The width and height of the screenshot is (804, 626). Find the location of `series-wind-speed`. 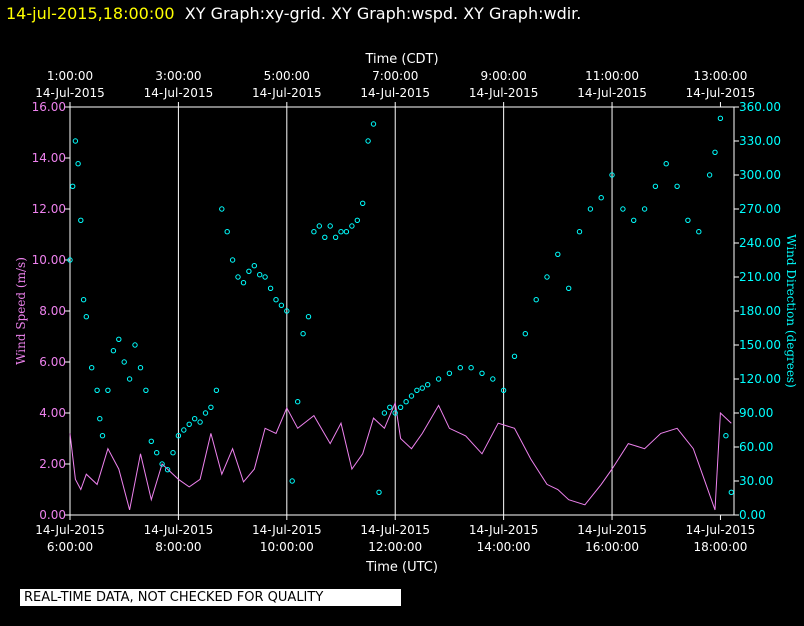

series-wind-speed is located at coordinates (400, 455).